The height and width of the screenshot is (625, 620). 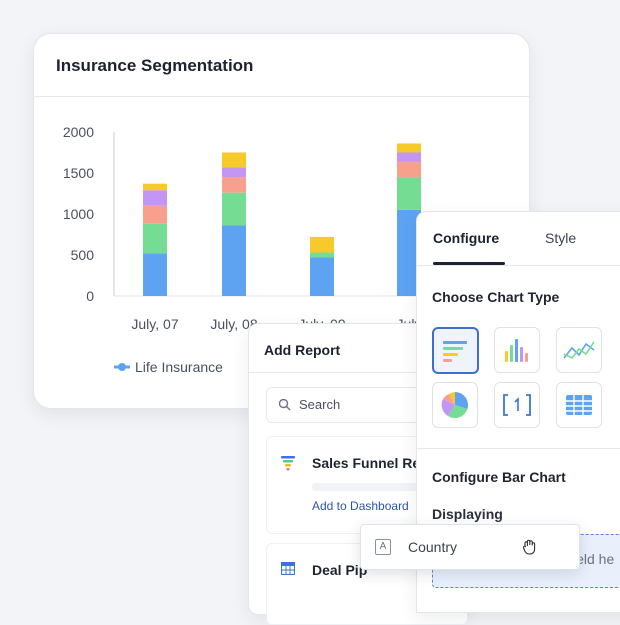 What do you see at coordinates (469, 263) in the screenshot?
I see `active-tab-indicator` at bounding box center [469, 263].